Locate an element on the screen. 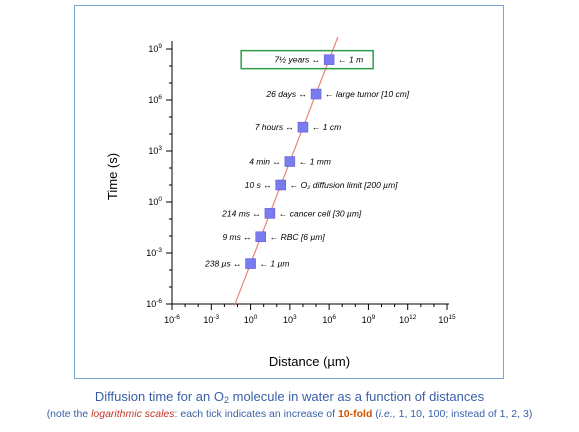 The image size is (579, 432). y-tick-label: 10⁰ is located at coordinates (155, 201).